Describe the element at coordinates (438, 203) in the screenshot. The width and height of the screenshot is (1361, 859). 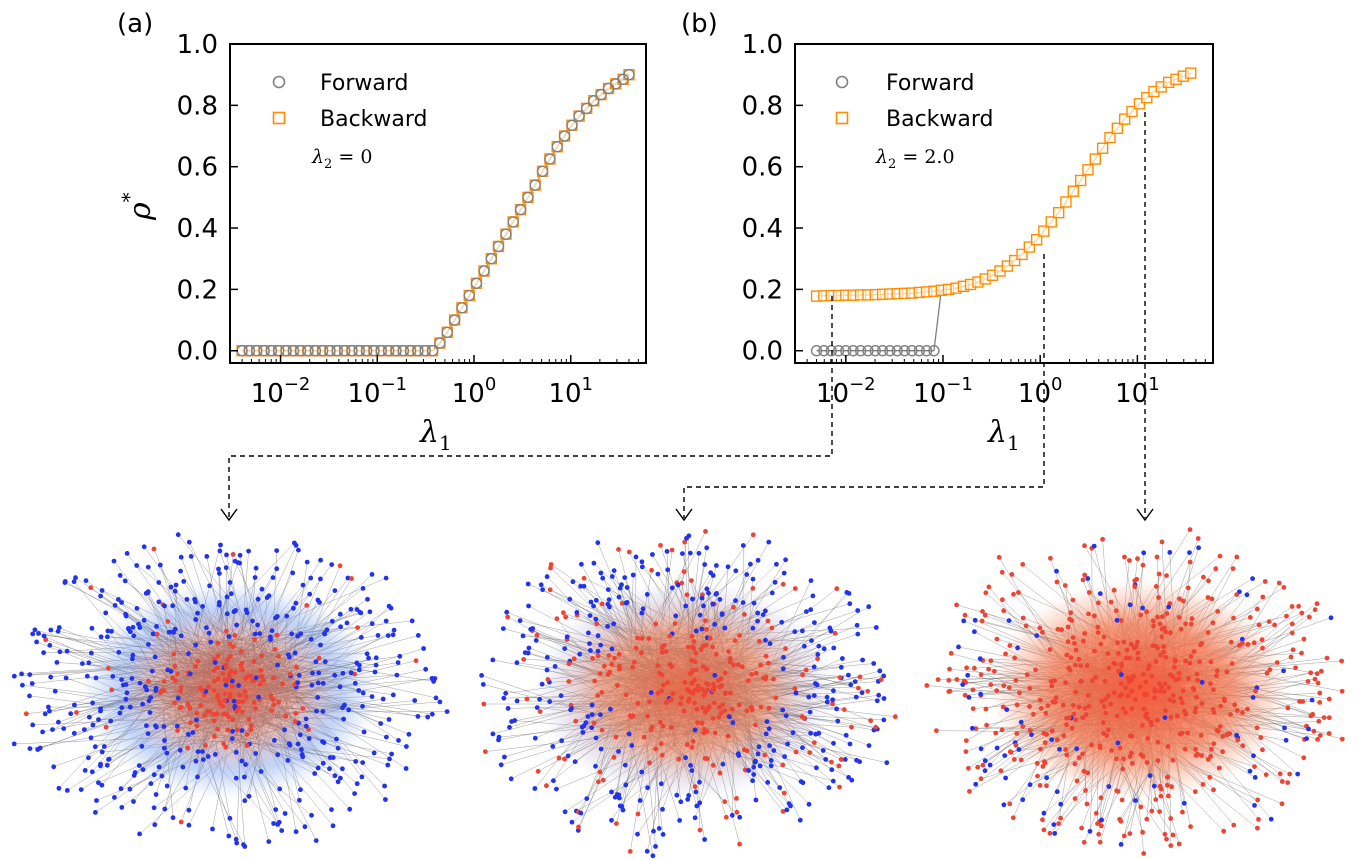
I see `axes-frame-a` at that location.